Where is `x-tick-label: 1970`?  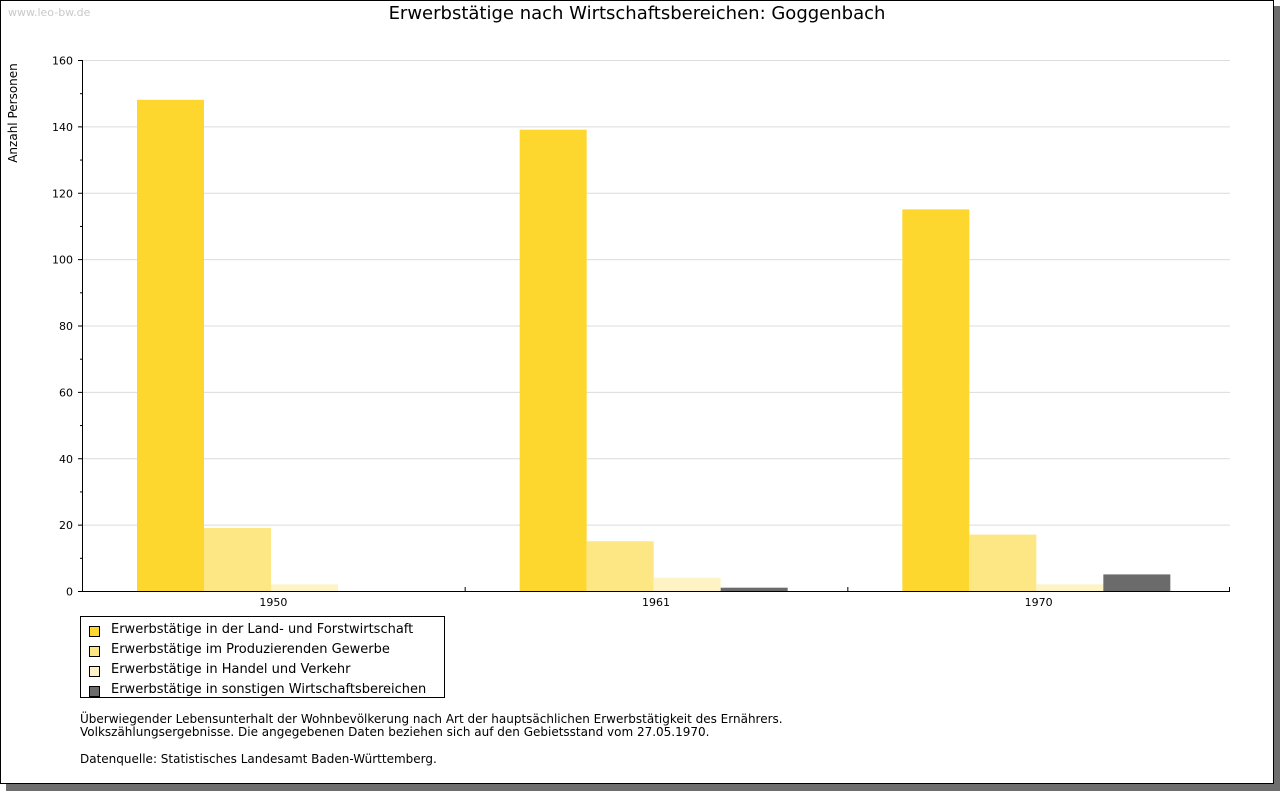
x-tick-label: 1970 is located at coordinates (1039, 602).